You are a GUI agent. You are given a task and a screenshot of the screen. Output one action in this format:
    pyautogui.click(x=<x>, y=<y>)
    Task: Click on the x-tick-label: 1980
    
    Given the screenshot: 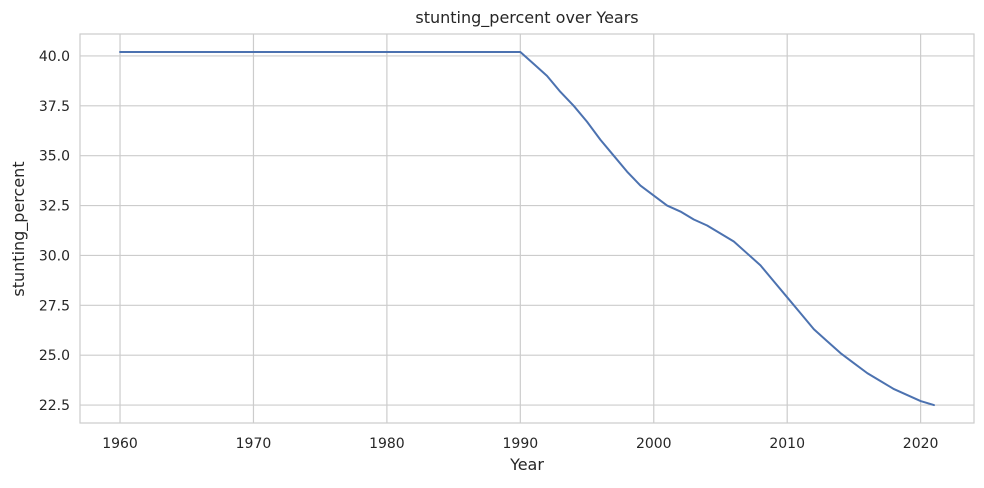 What is the action you would take?
    pyautogui.click(x=387, y=444)
    